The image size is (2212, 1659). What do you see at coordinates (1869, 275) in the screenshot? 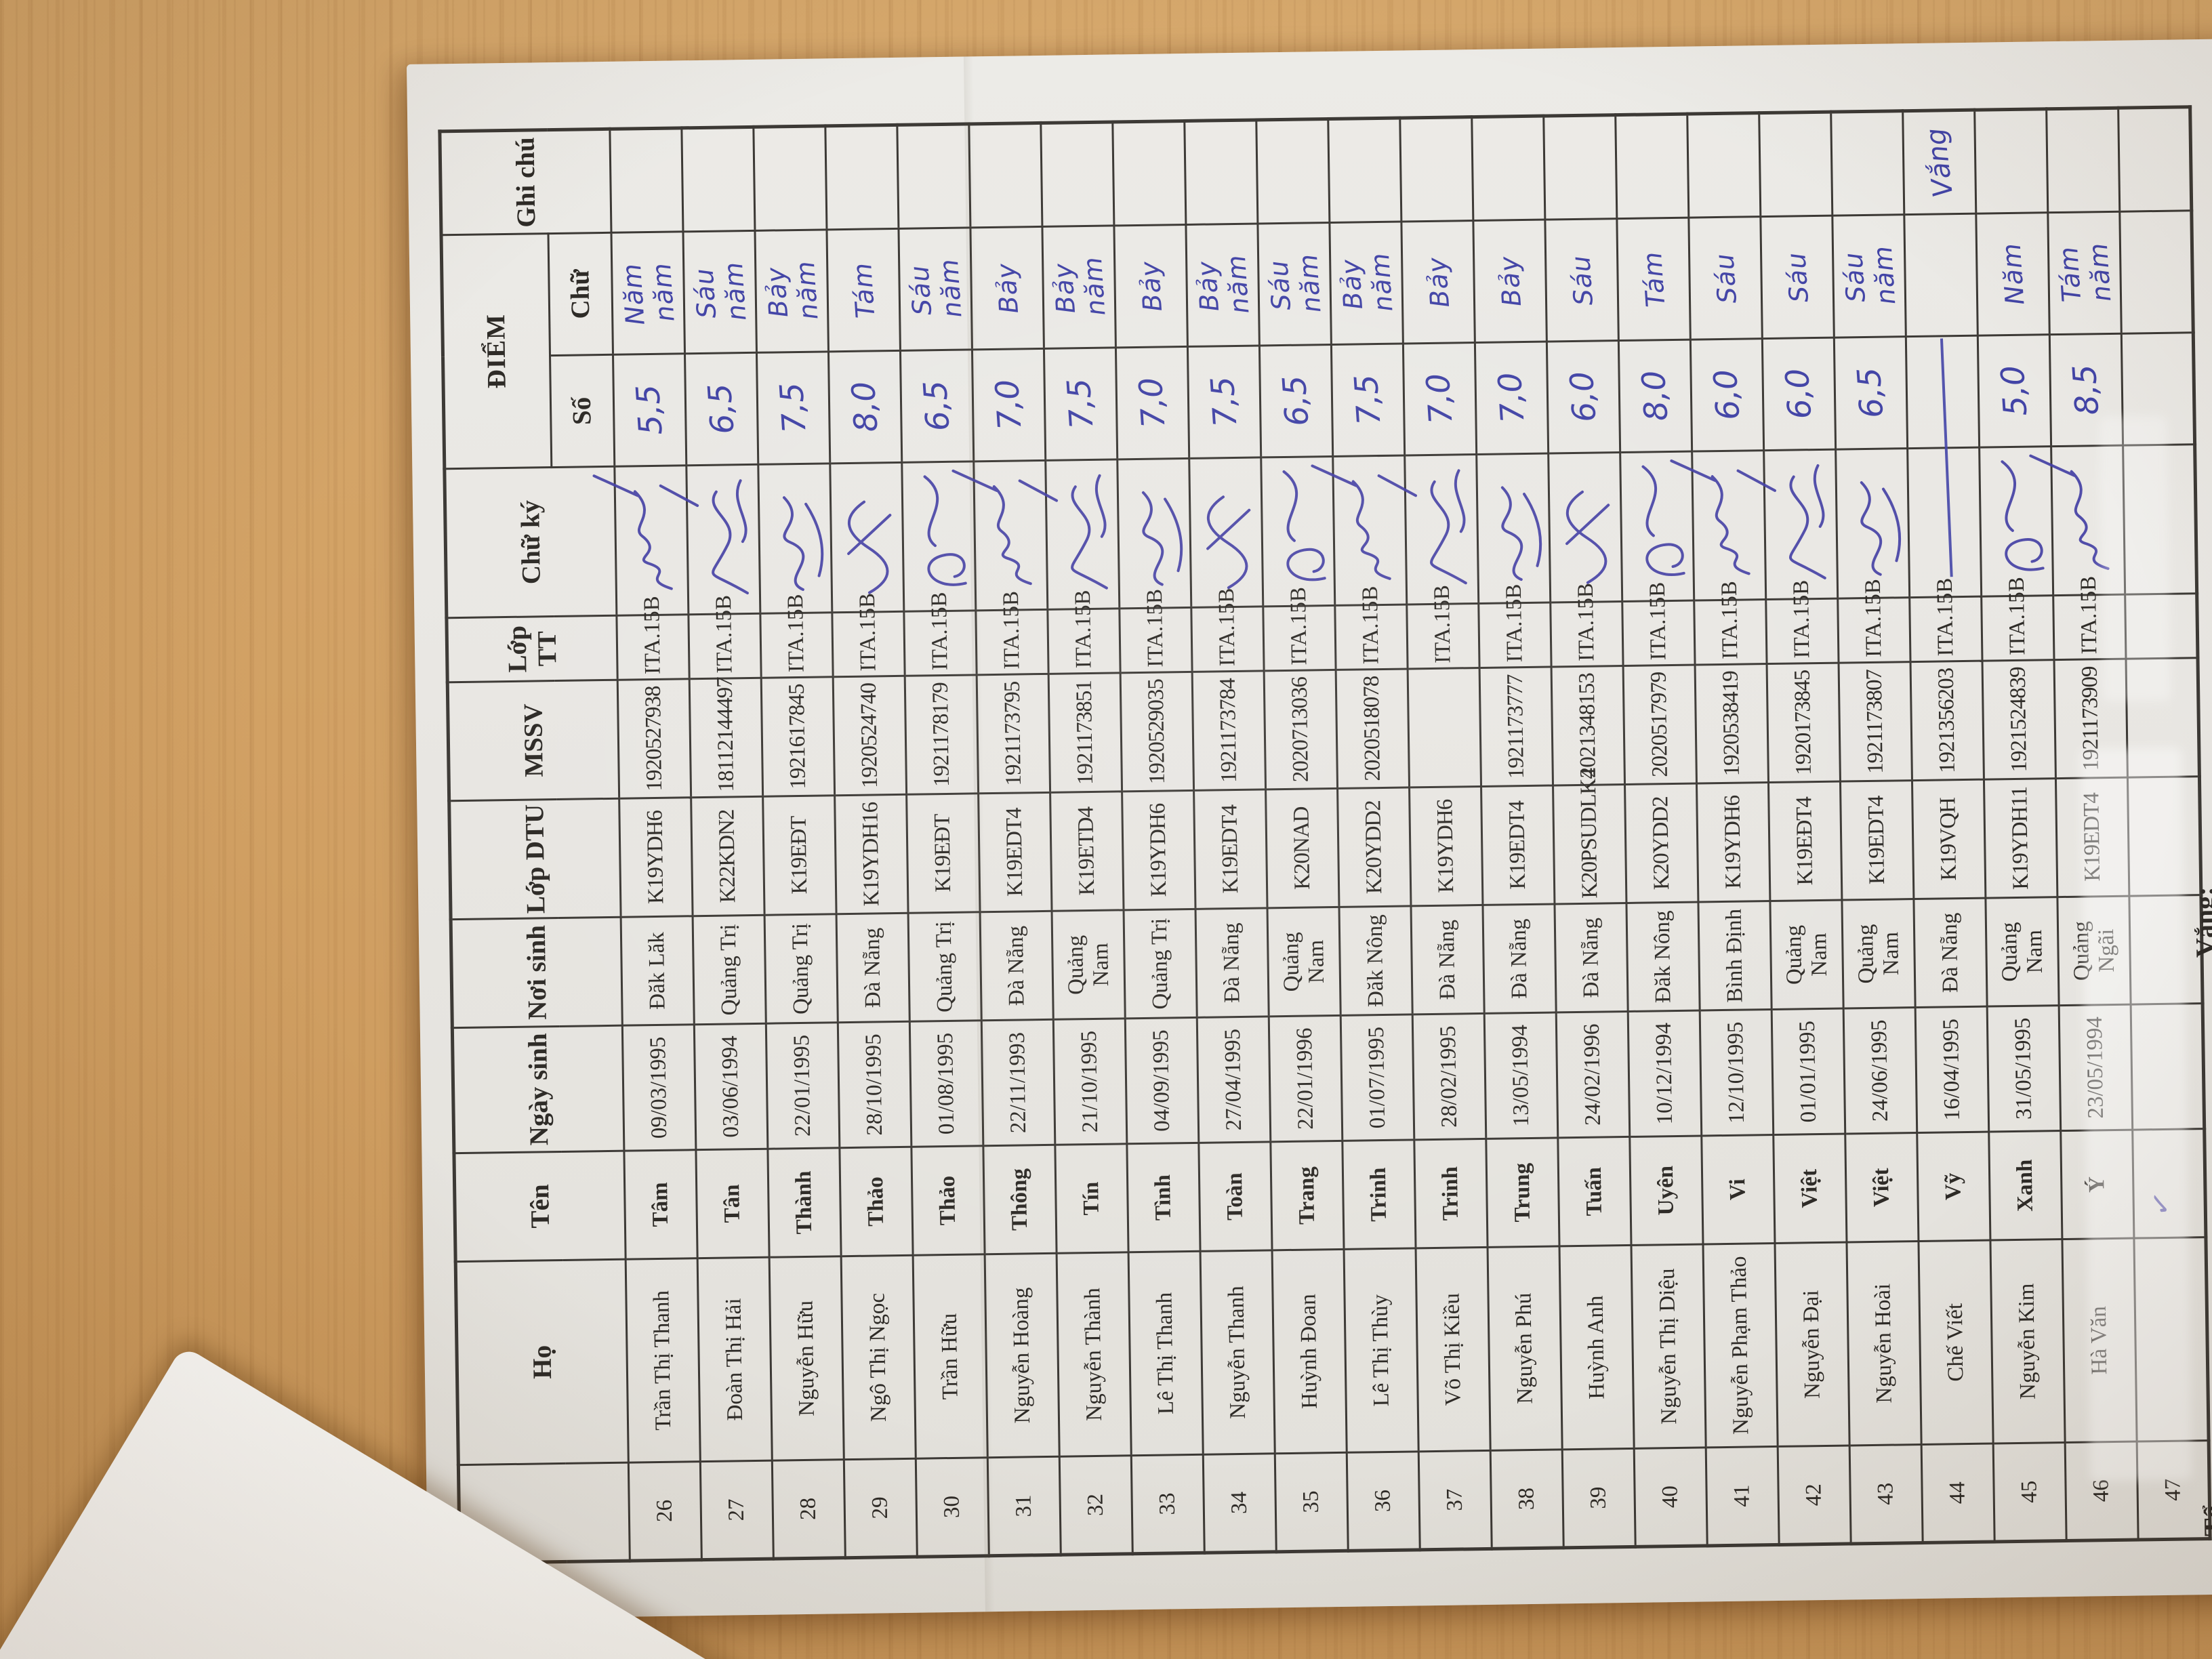
I see `handwritten-value: Sáu năm` at bounding box center [1869, 275].